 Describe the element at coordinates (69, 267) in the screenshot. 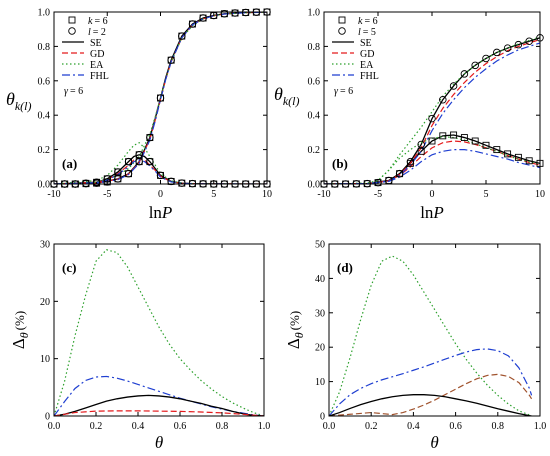

I see `panel-label: (c)` at that location.